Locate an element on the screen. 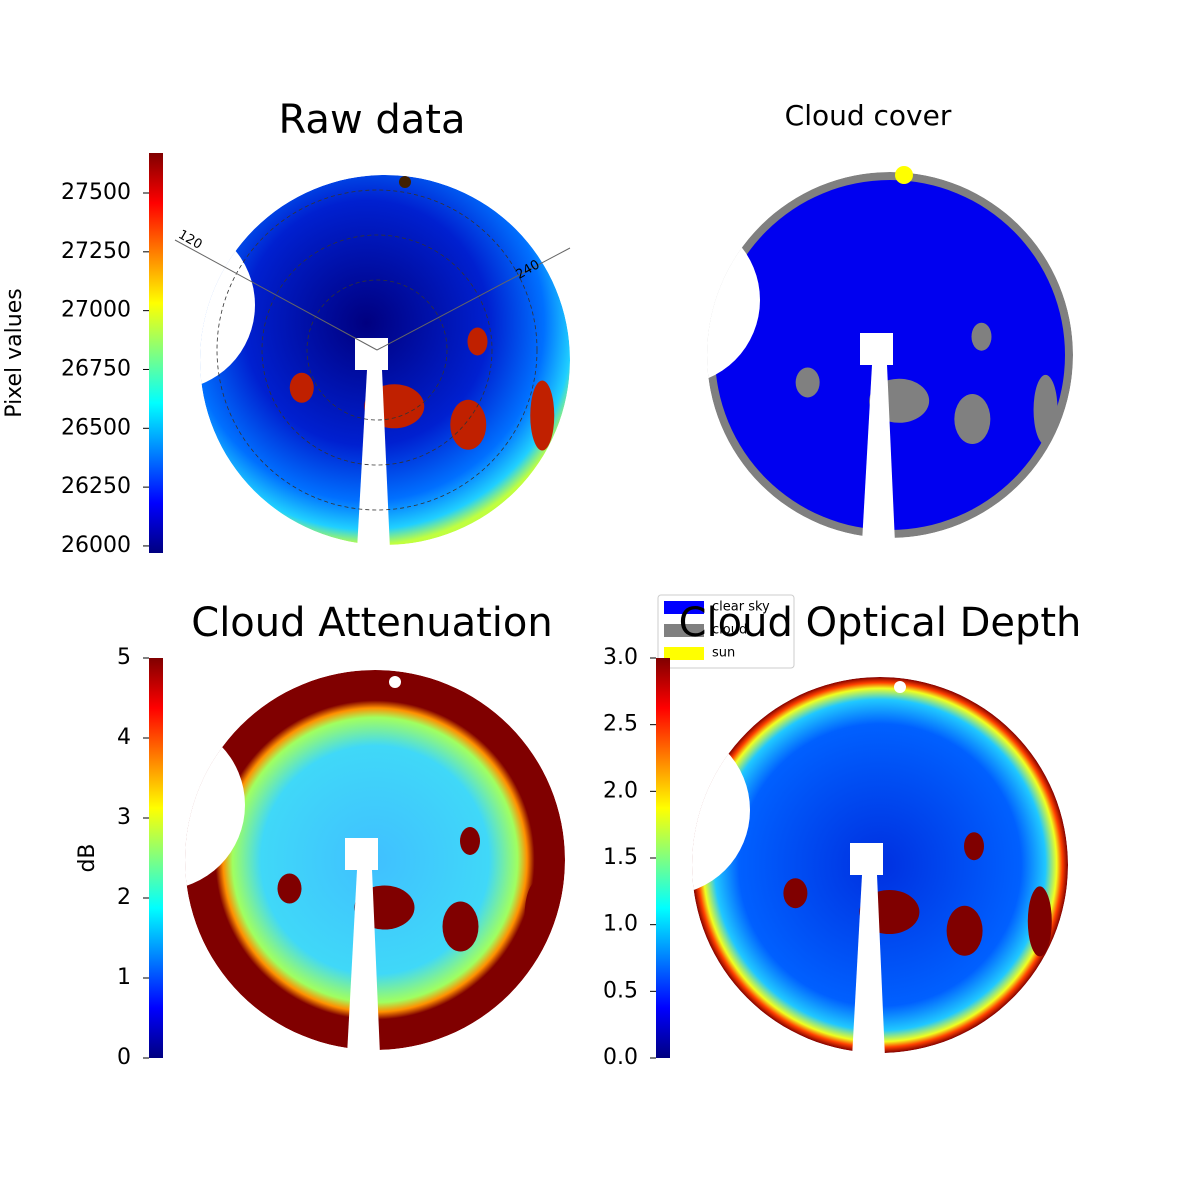  panel-title: Raw data is located at coordinates (372, 120).